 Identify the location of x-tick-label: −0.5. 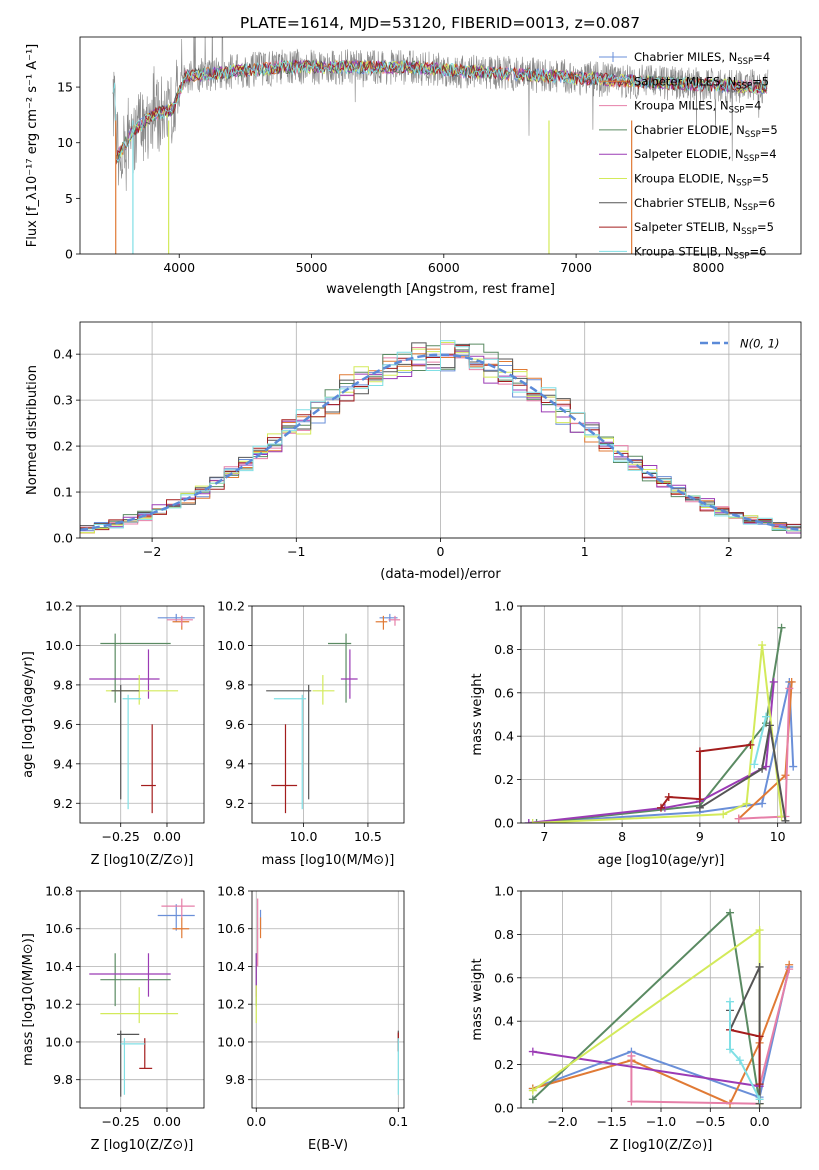
(710, 1121).